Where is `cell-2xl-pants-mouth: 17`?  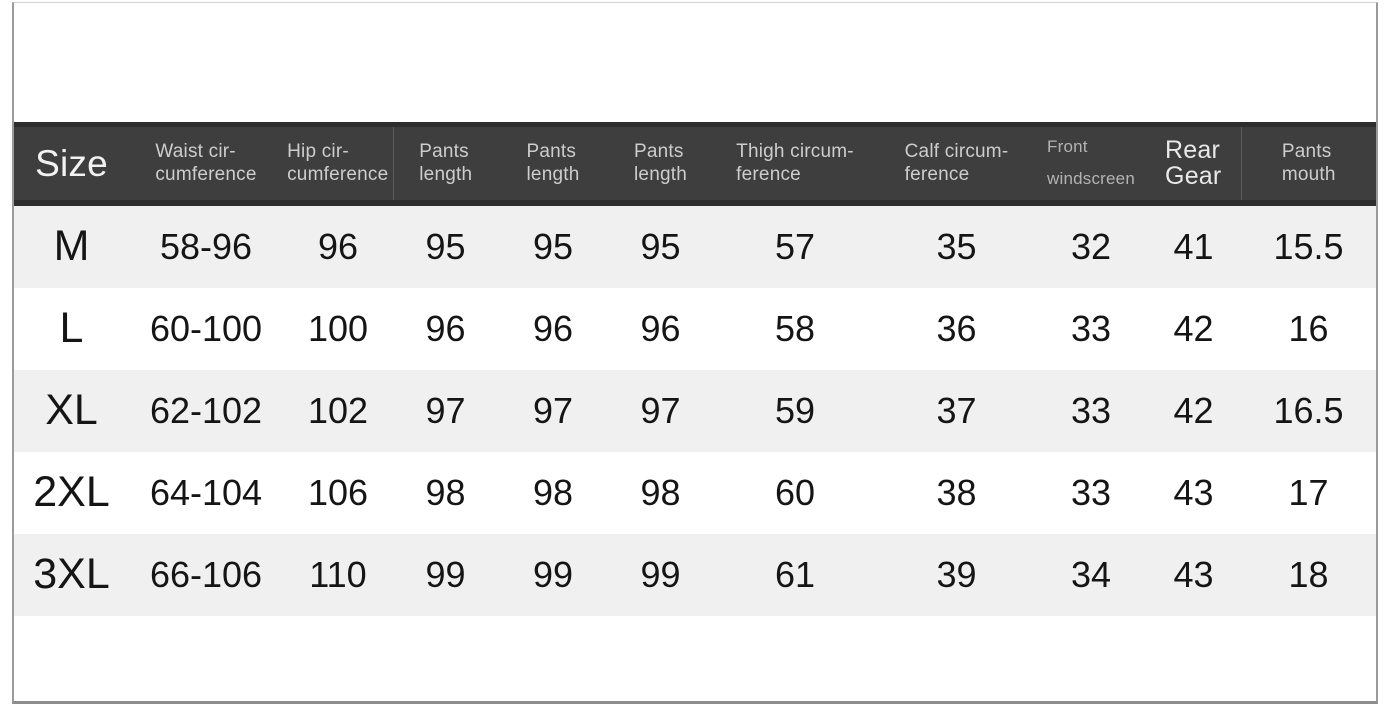 cell-2xl-pants-mouth: 17 is located at coordinates (1308, 492).